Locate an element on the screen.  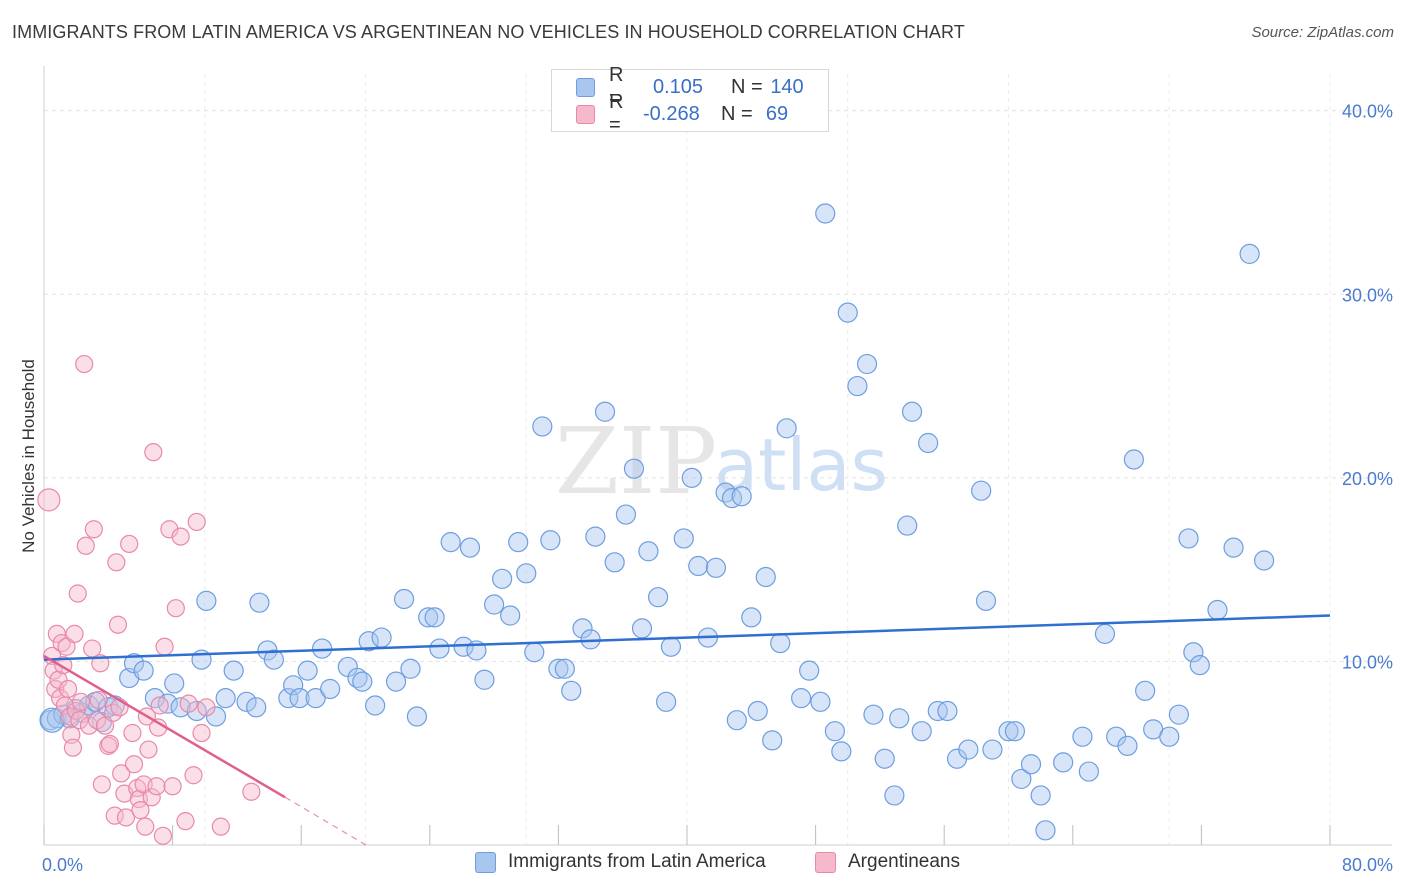
trend-line-argentineans is located at coordinates (164, 726).